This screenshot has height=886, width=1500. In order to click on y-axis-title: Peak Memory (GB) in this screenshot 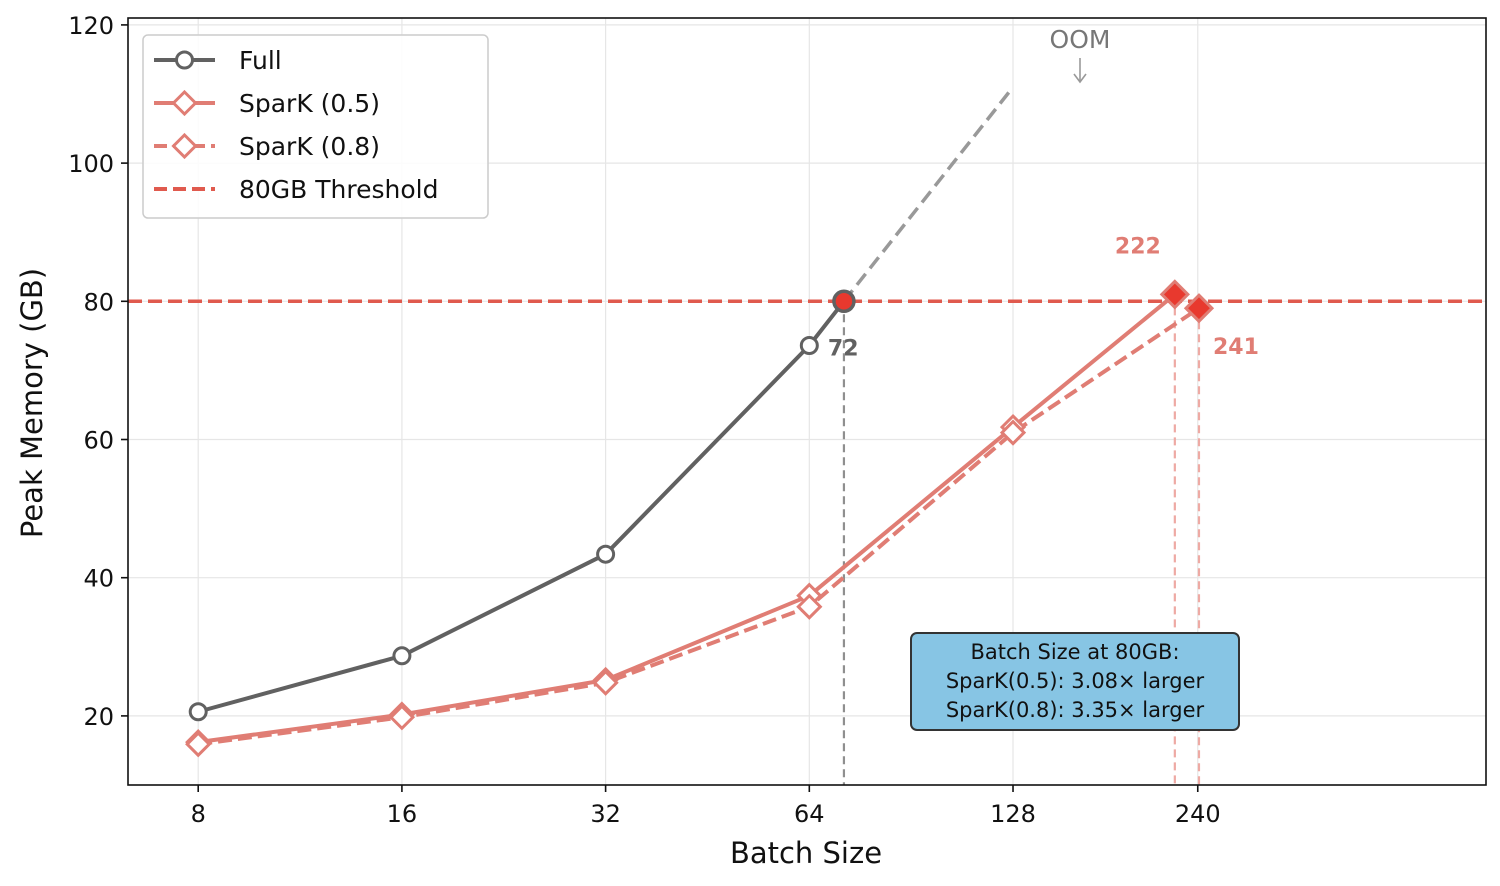, I will do `click(32, 403)`.